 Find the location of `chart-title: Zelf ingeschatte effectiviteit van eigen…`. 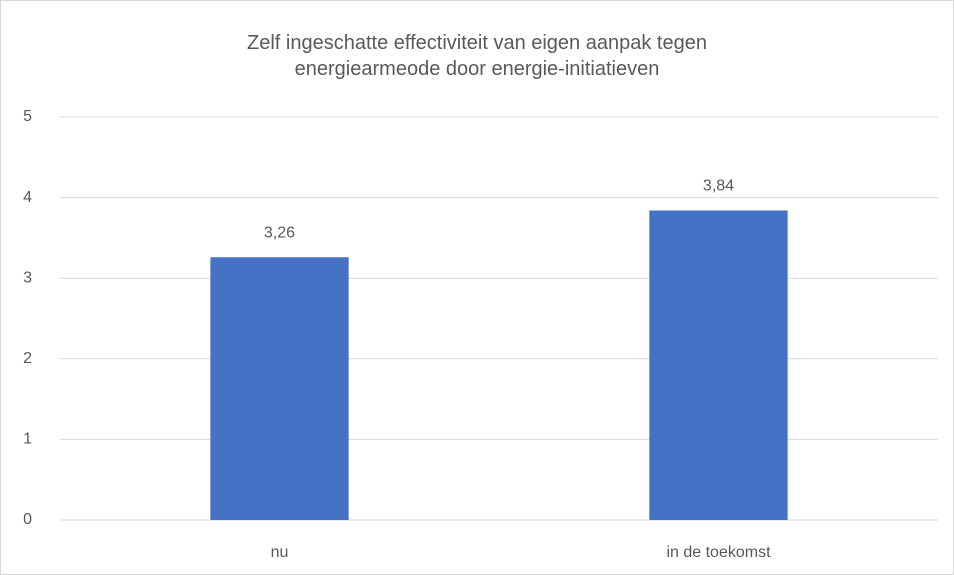

chart-title: Zelf ingeschatte effectiviteit van eigen… is located at coordinates (477, 56).